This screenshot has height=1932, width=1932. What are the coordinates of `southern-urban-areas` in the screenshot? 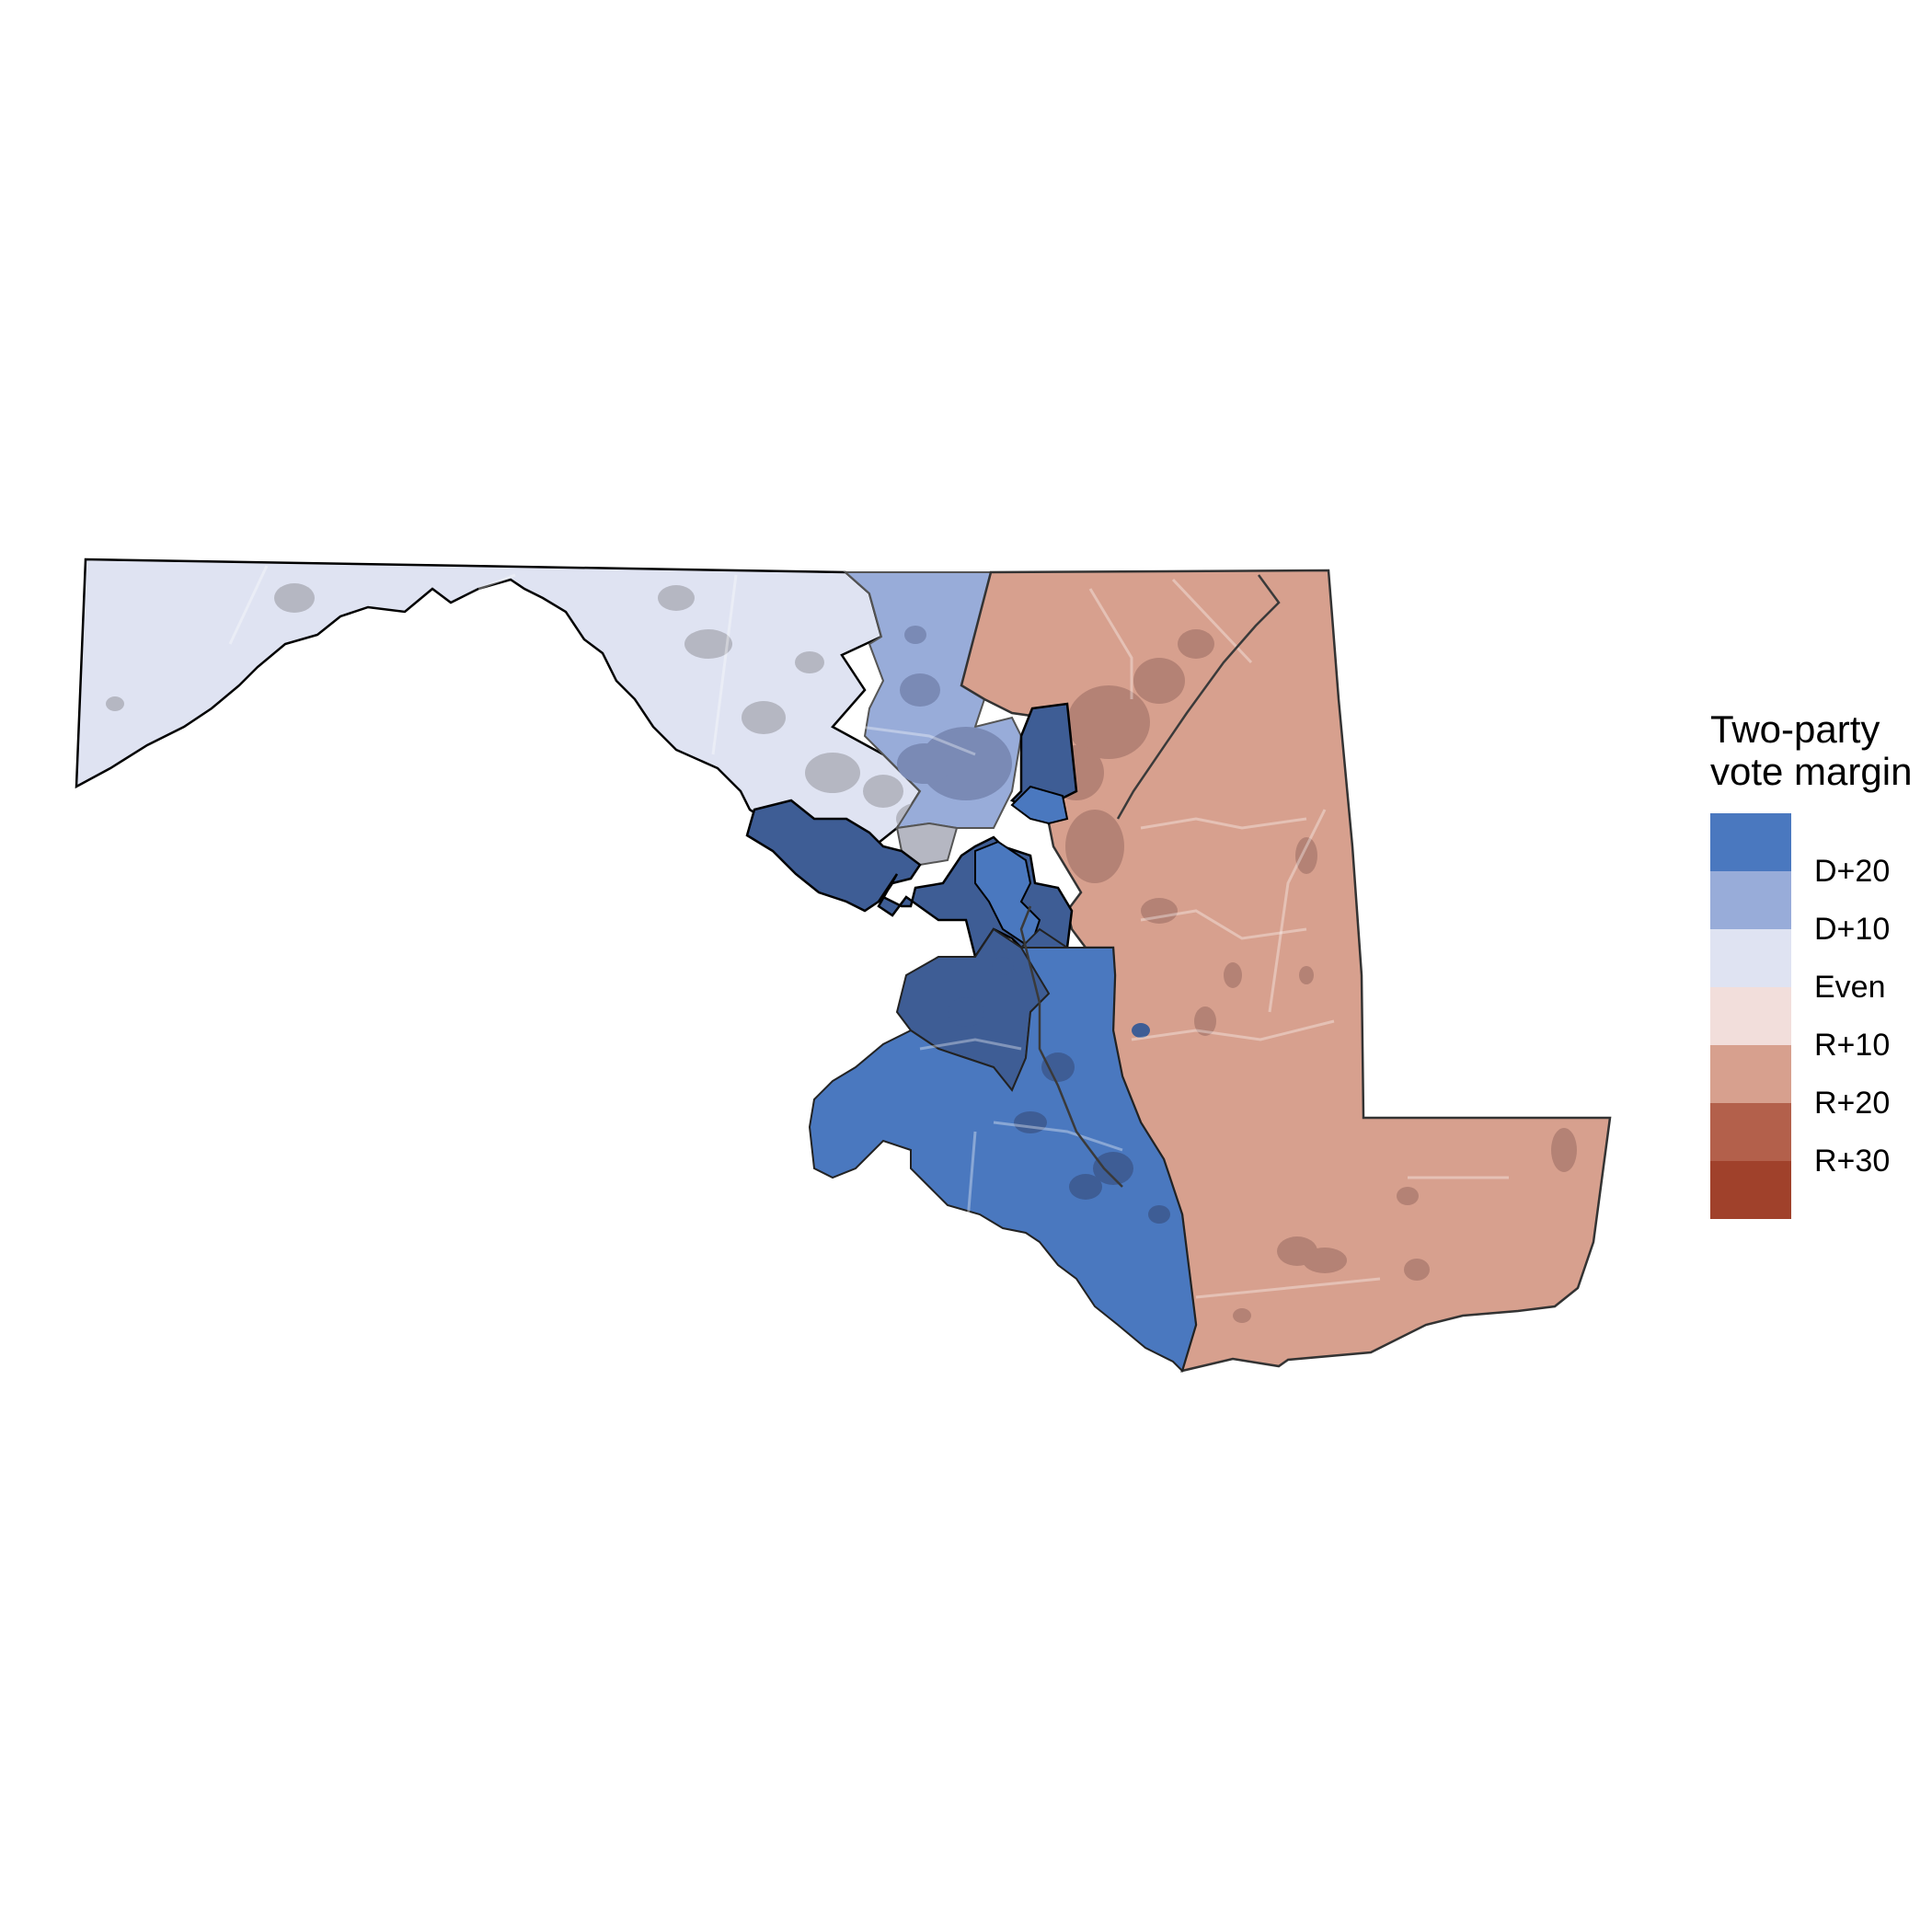 It's located at (1059, 1090).